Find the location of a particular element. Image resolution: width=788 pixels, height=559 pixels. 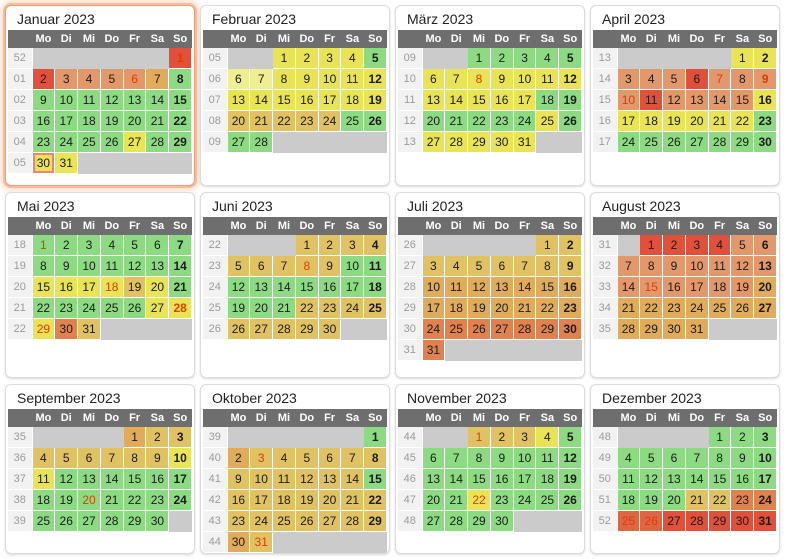

day-cell: 26 is located at coordinates (570, 500).